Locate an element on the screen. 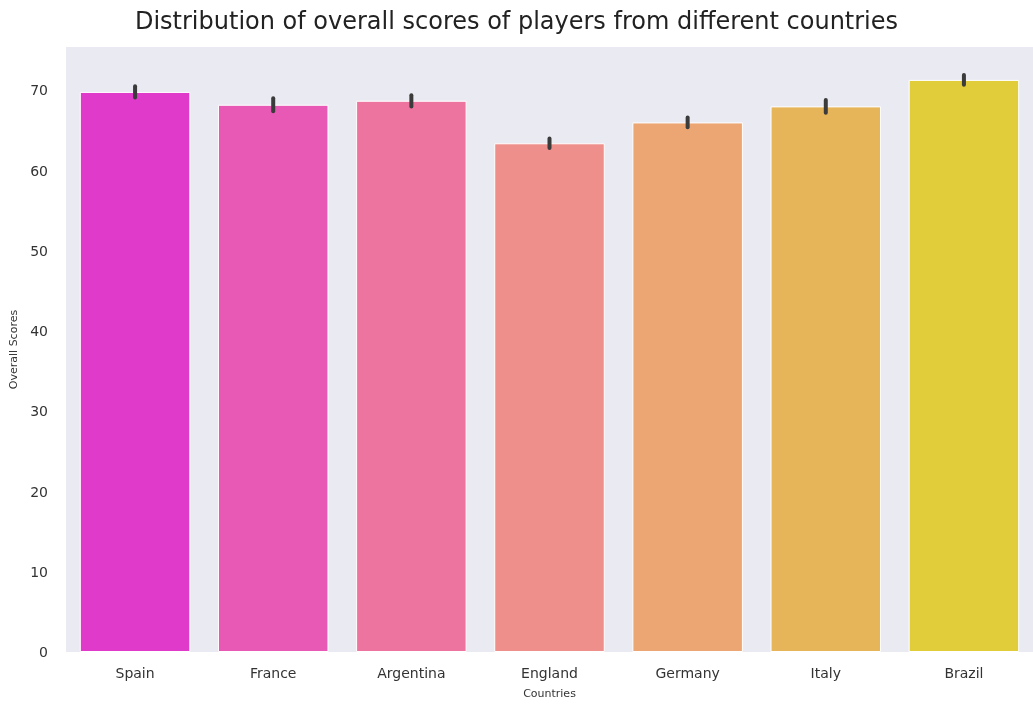 Image resolution: width=1033 pixels, height=704 pixels. y-tick-label: 20 is located at coordinates (39, 491).